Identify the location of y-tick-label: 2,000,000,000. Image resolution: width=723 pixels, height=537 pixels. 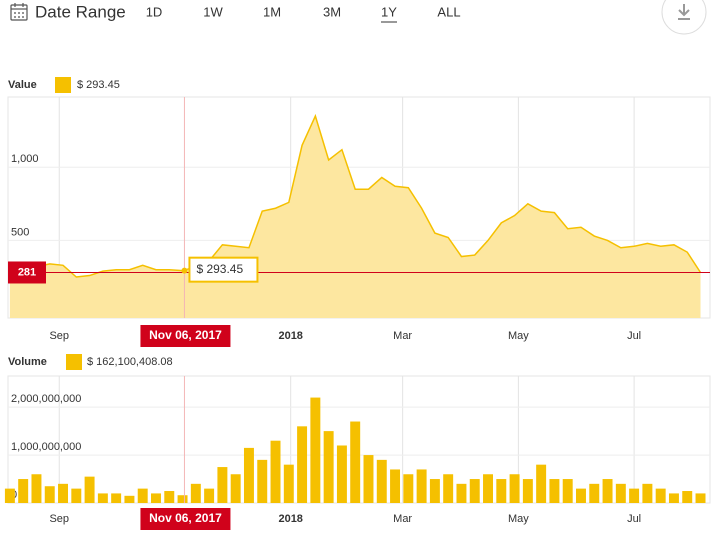
(46, 399).